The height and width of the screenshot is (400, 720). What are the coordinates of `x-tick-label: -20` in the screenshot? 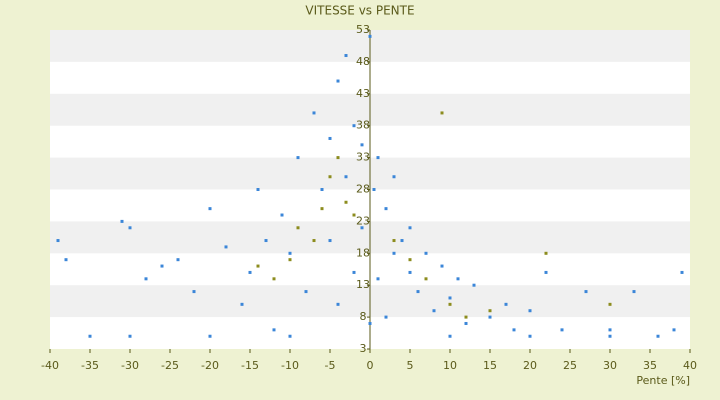 It's located at (210, 365).